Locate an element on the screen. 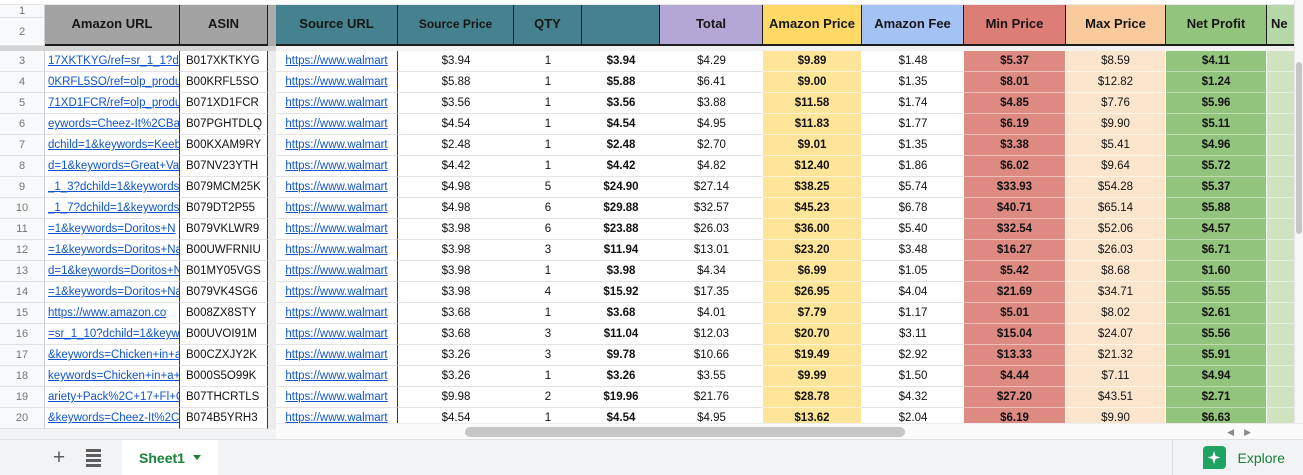 The height and width of the screenshot is (475, 1303). amazon-url-cell: =sr_1_10?dchild=1&keyw is located at coordinates (112, 334).